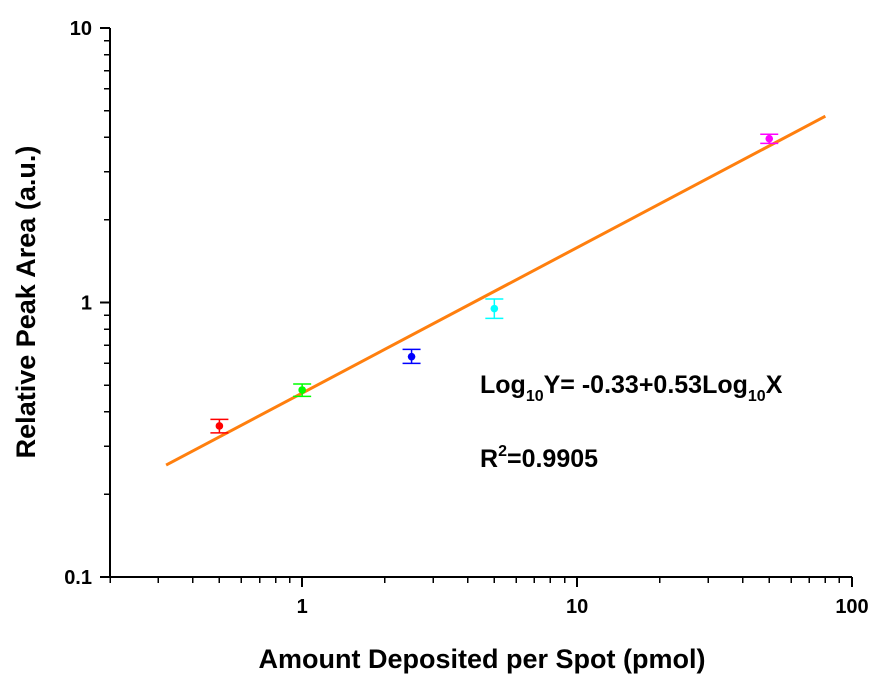 Image resolution: width=877 pixels, height=675 pixels. What do you see at coordinates (26, 302) in the screenshot?
I see `y-axis-title: Relative Peak Area (a.u.)` at bounding box center [26, 302].